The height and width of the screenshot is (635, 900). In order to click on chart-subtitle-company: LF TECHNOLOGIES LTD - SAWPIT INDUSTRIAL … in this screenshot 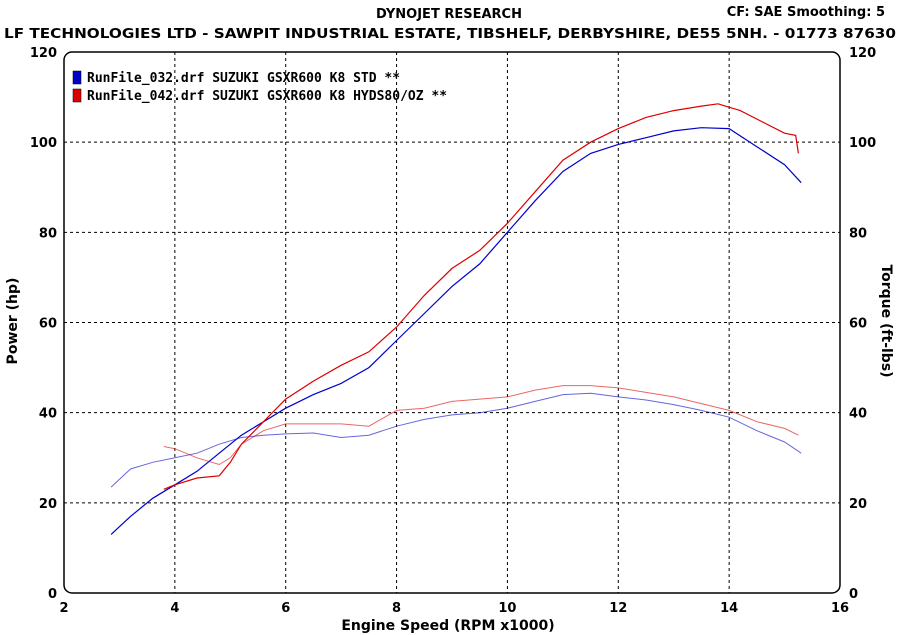, I will do `click(450, 34)`.